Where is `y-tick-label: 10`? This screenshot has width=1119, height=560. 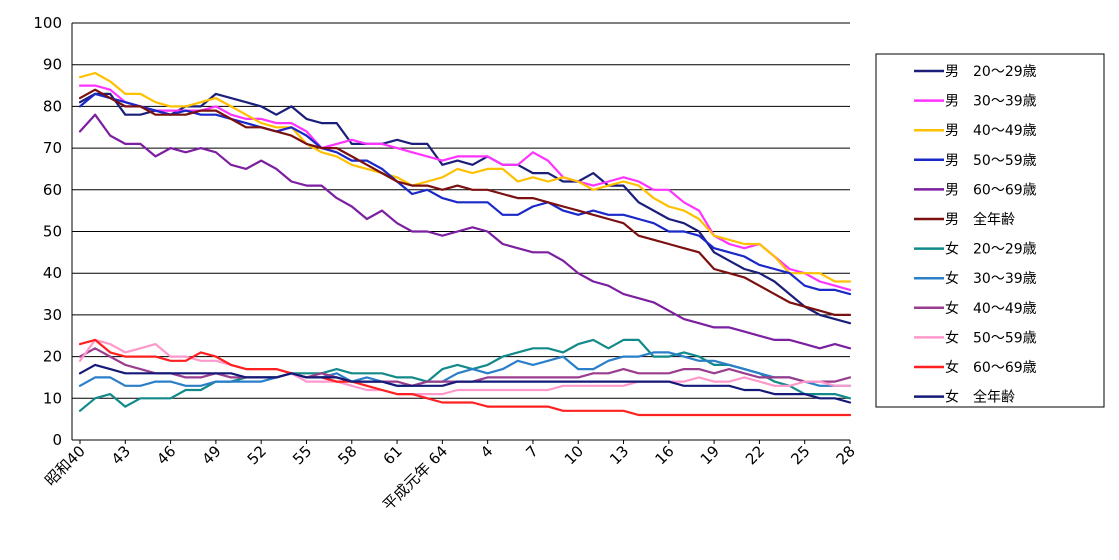
y-tick-label: 10 is located at coordinates (52, 398).